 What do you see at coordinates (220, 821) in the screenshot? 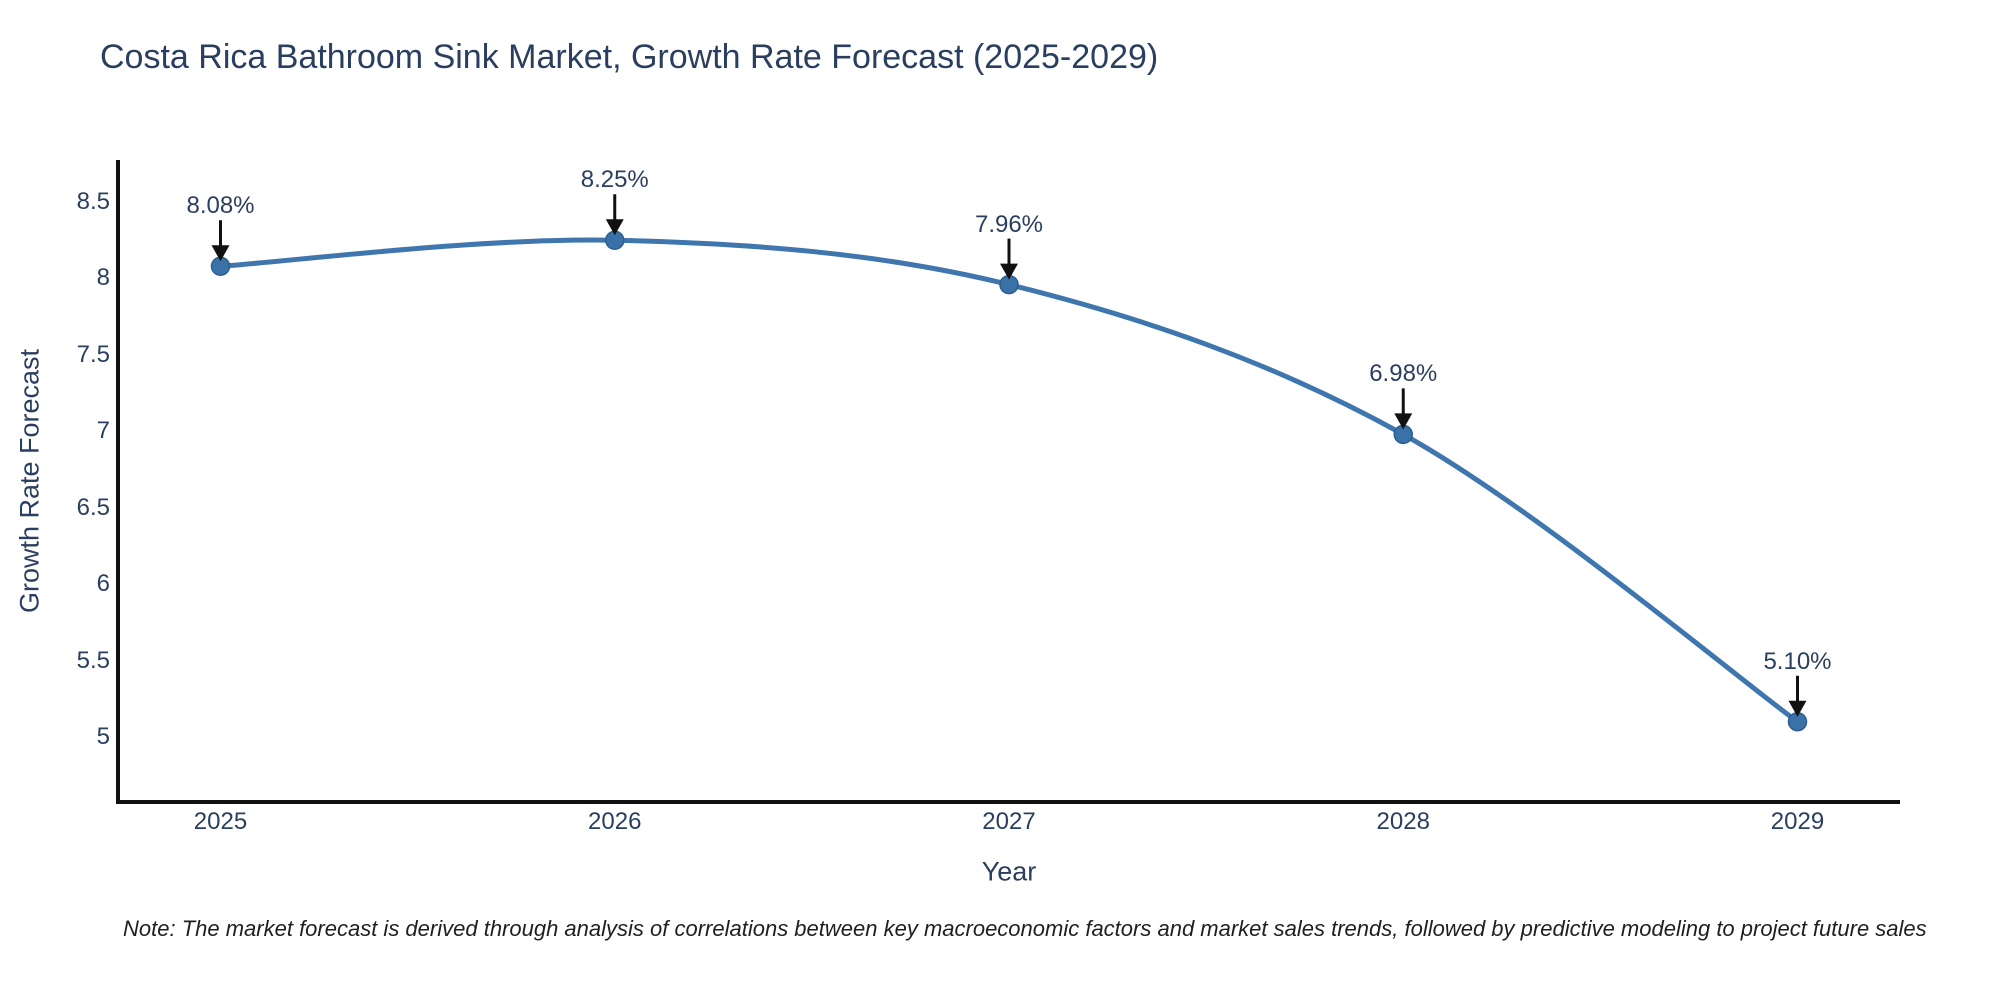
I see `x-tick-label: 2025` at bounding box center [220, 821].